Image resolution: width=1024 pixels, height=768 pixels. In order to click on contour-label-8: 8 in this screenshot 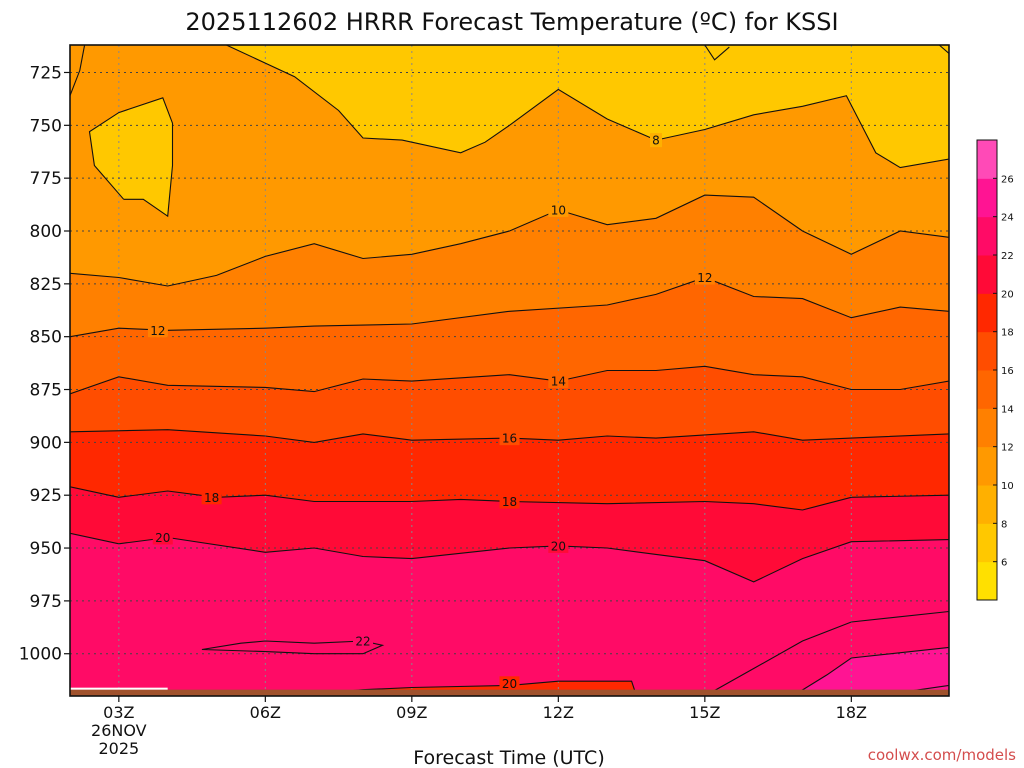, I will do `click(656, 141)`.